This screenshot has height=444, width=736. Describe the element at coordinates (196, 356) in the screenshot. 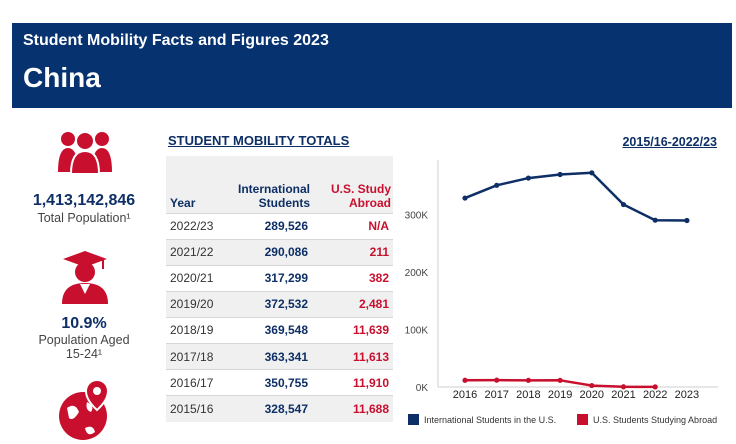

I see `year-cell: 2017/18` at that location.